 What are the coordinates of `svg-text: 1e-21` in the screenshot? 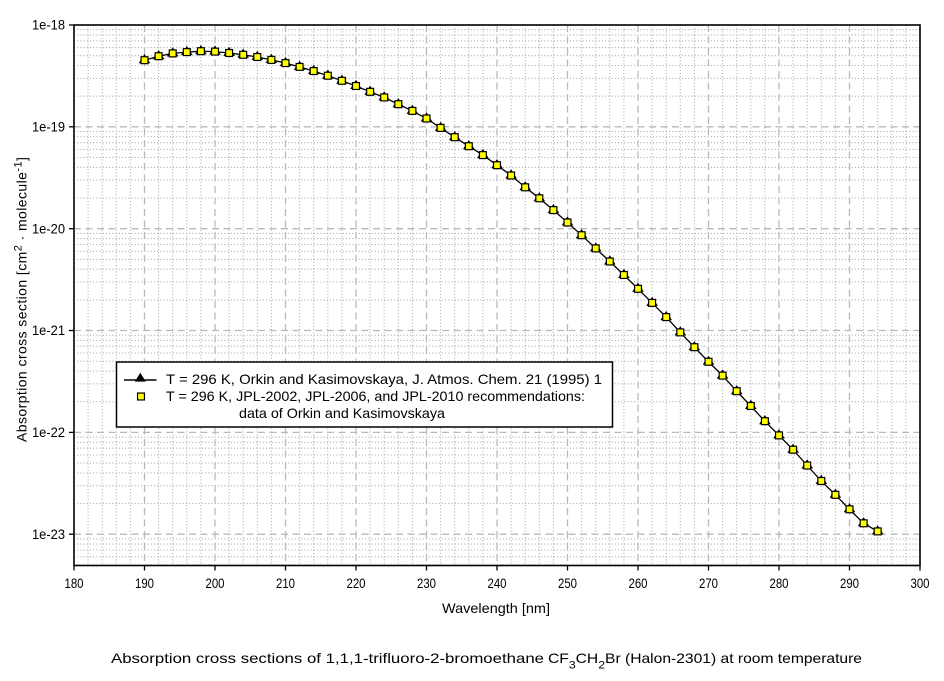 It's located at (48, 330).